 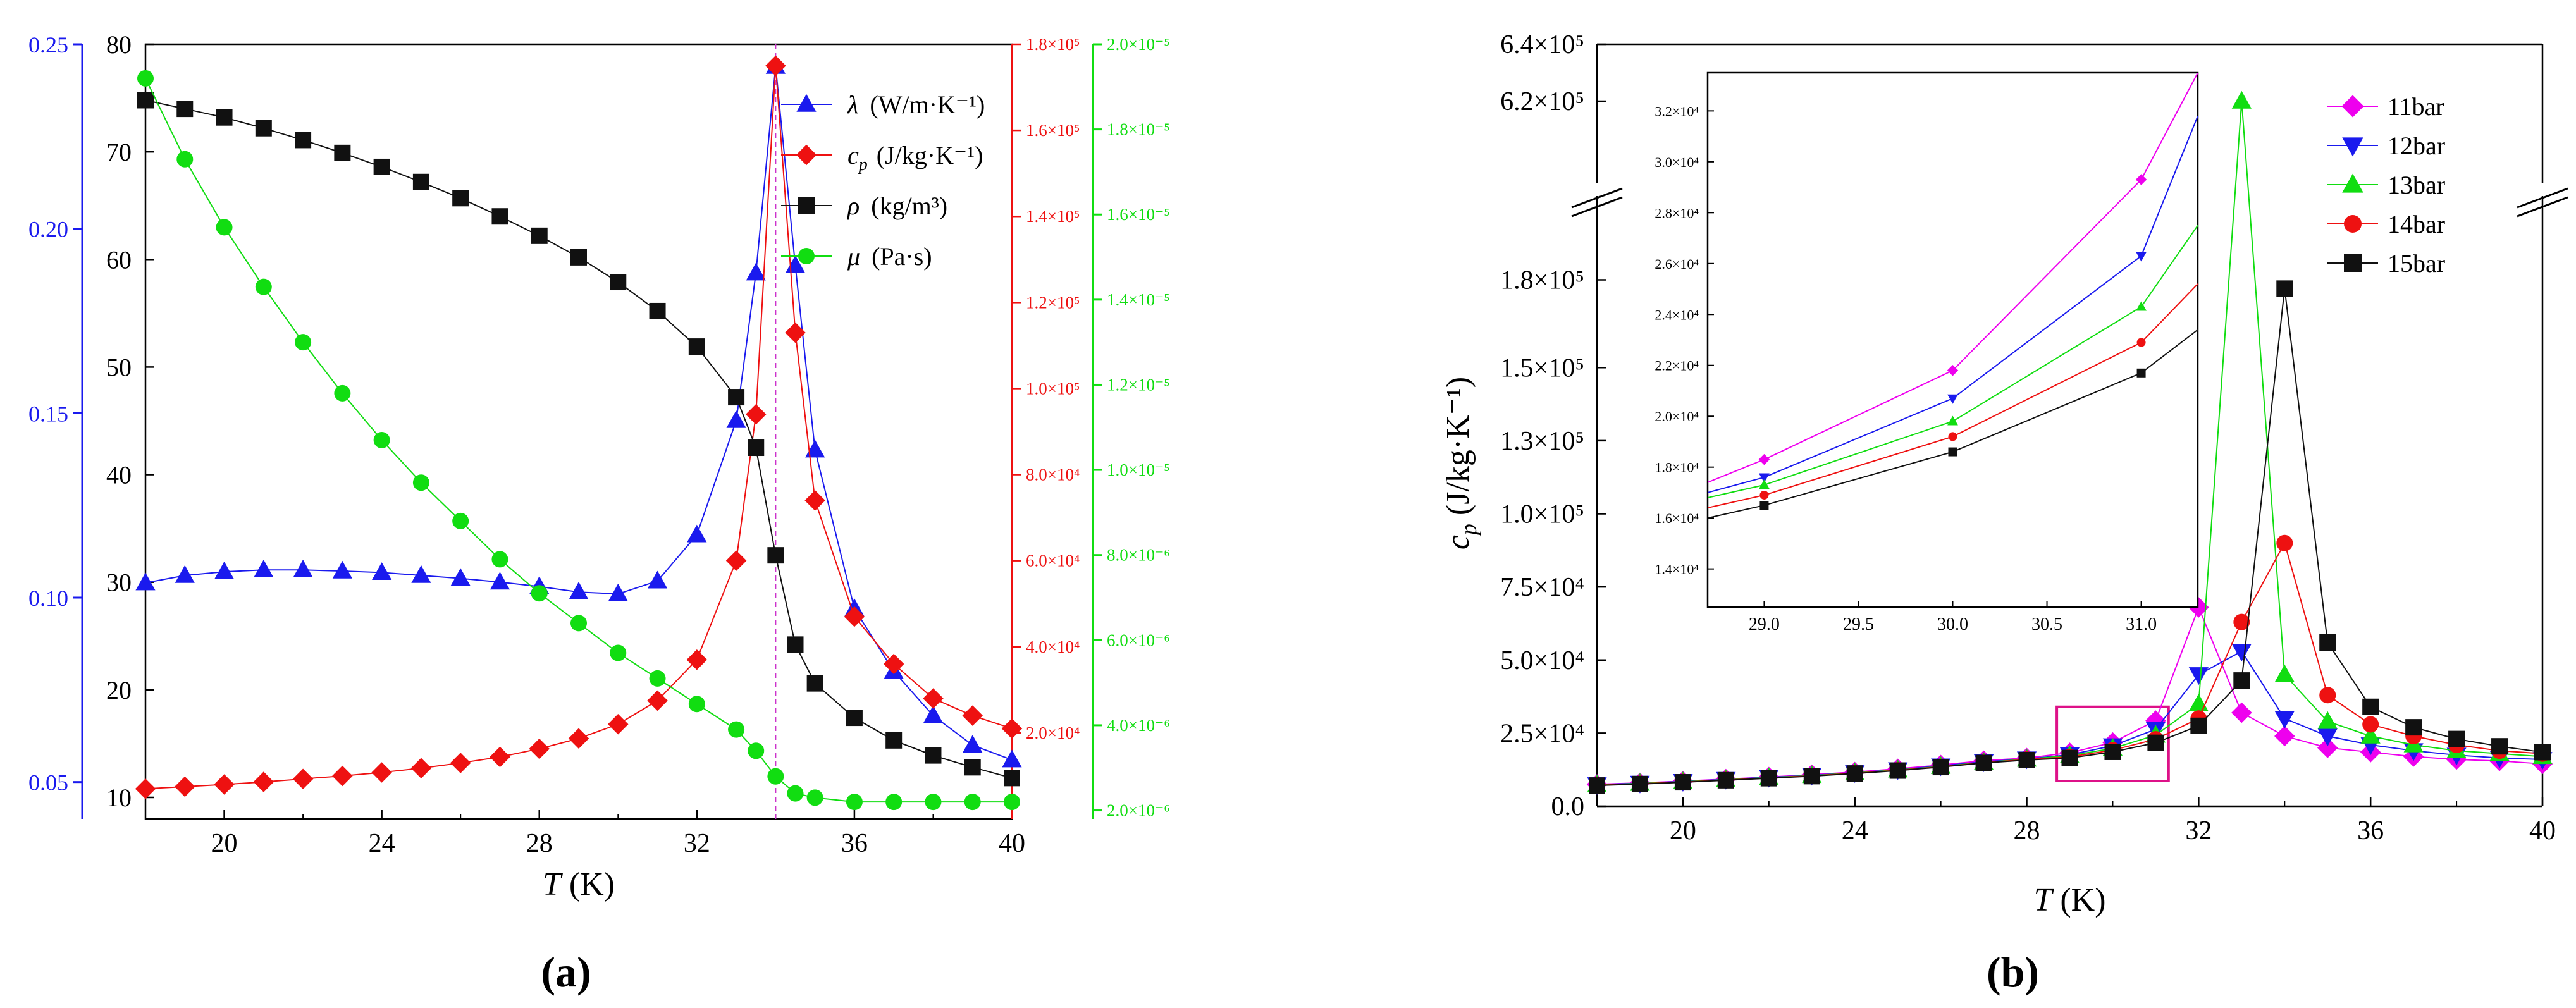 I want to click on x-tick-label-b: 24, so click(x=1855, y=830).